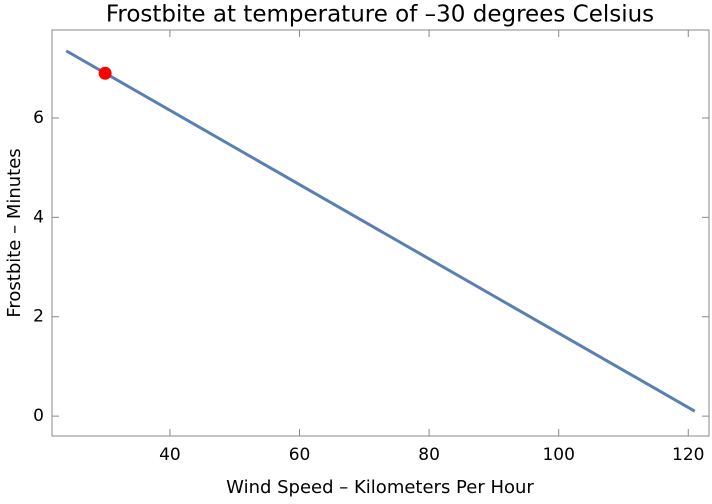 This screenshot has width=712, height=504. I want to click on y-tick-label: 4, so click(38, 217).